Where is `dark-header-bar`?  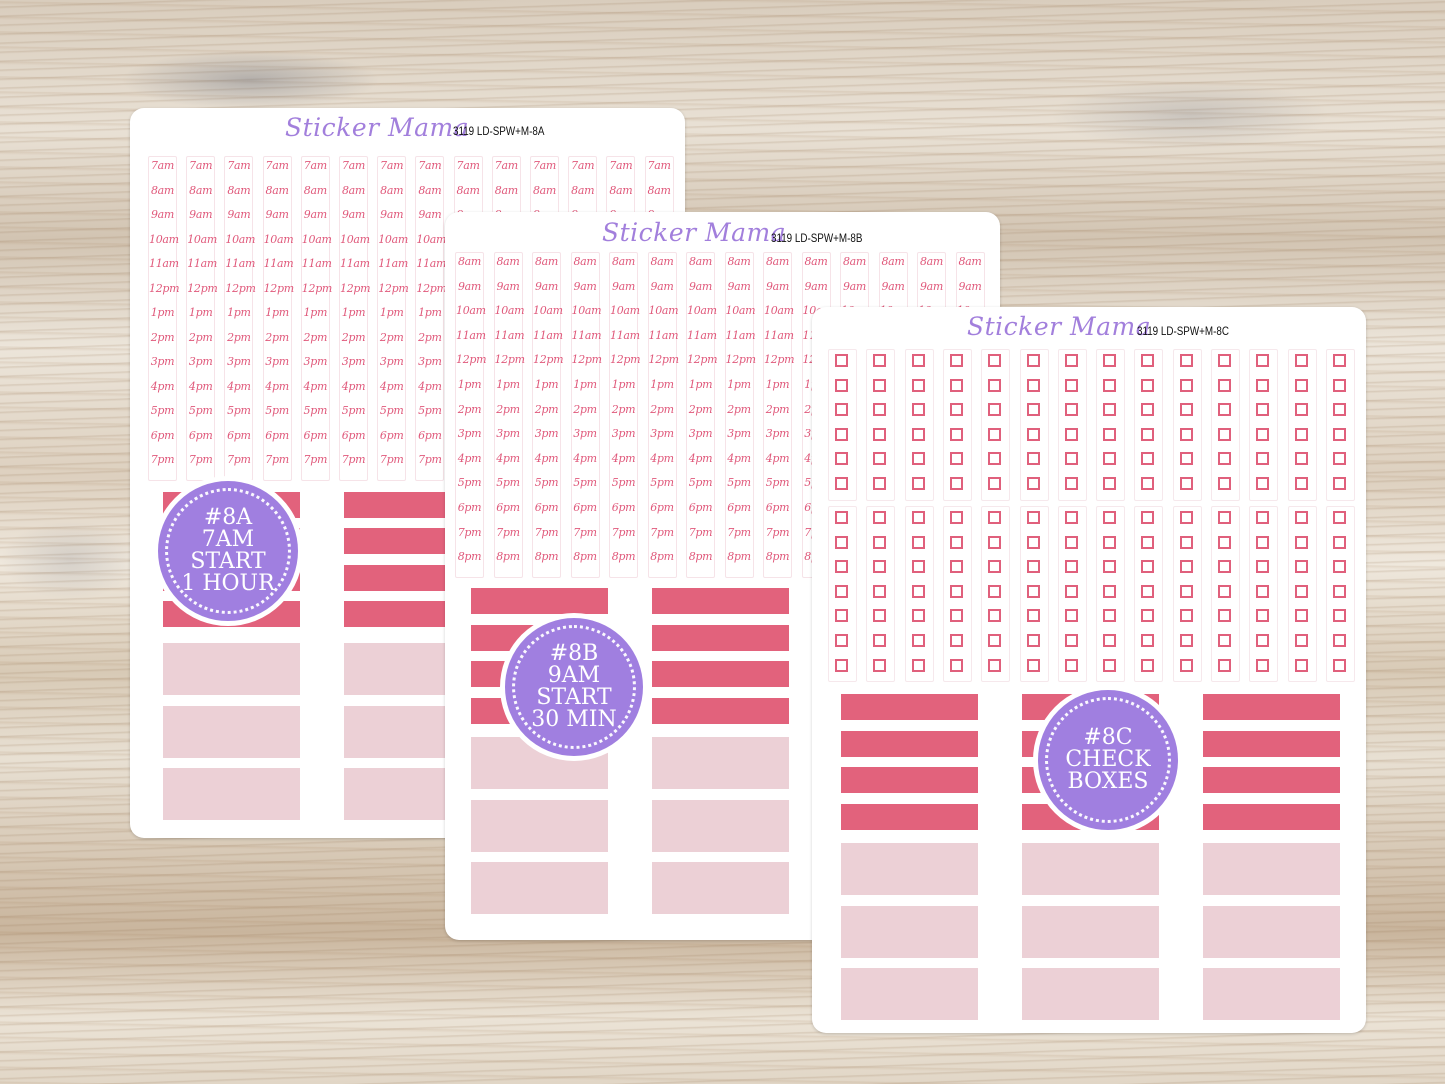
dark-header-bar is located at coordinates (909, 744).